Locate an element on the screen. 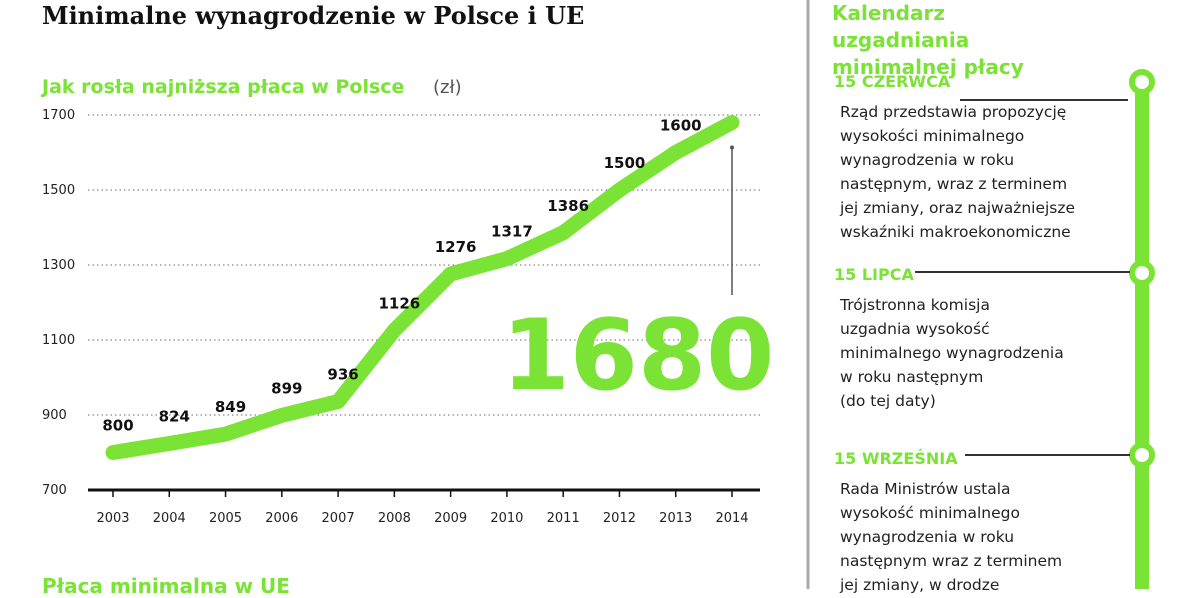 This screenshot has width=1200, height=598. event-line: Rada Ministrów ustala is located at coordinates (925, 489).